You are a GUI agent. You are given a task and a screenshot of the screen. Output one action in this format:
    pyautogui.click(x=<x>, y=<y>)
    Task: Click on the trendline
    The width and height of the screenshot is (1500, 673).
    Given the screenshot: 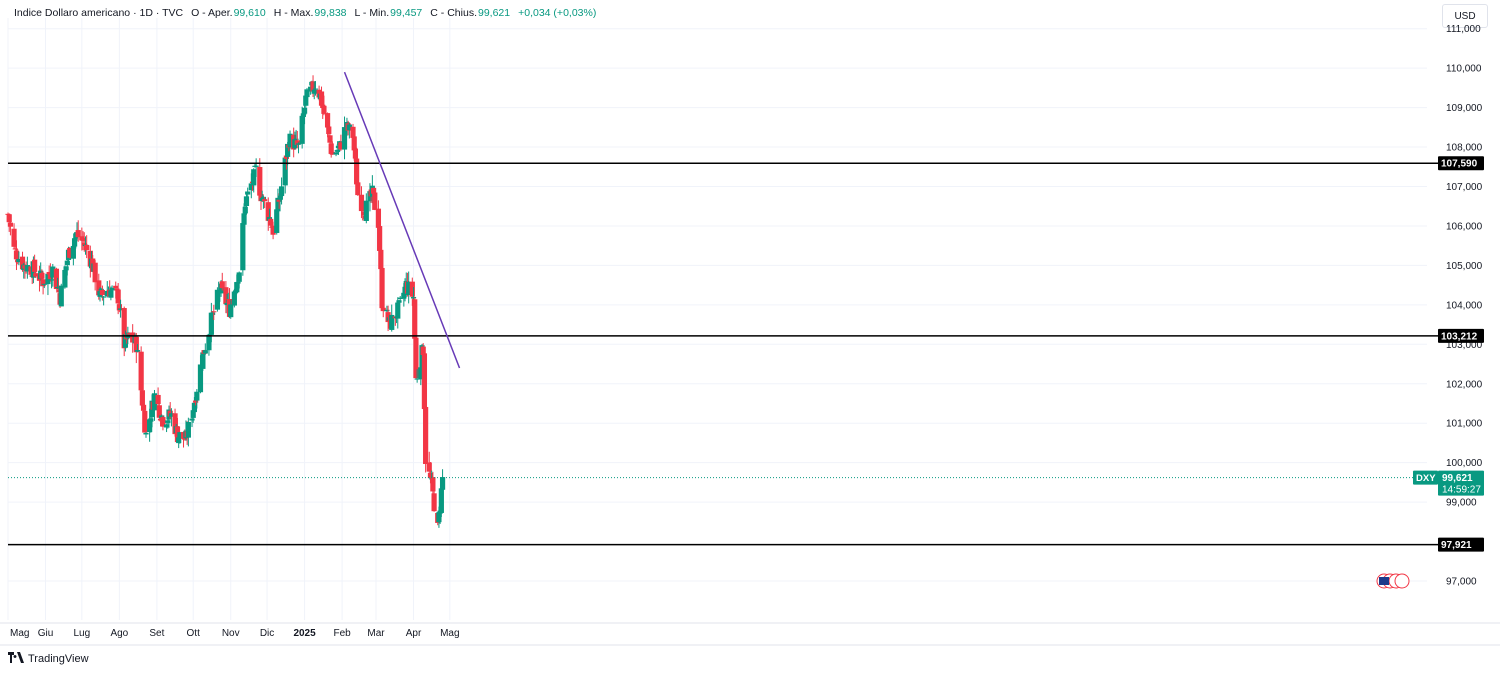 What is the action you would take?
    pyautogui.click(x=402, y=220)
    